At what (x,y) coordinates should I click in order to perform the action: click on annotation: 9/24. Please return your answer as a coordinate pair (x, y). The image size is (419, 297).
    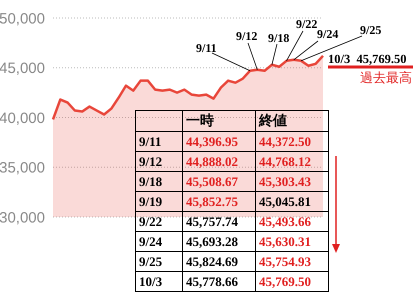
    Looking at the image, I should click on (327, 34).